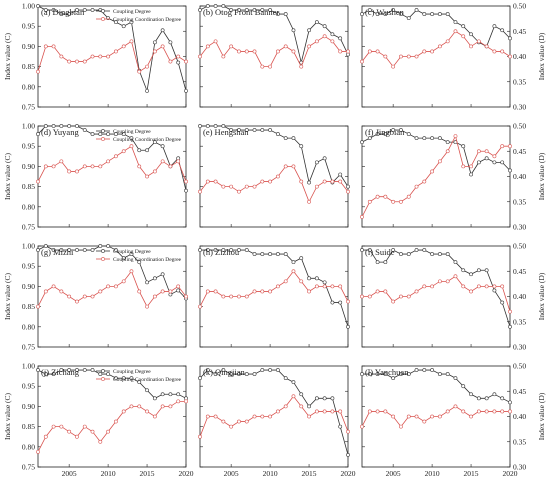 The image size is (550, 485). I want to click on left-tick-label: 0.80, so click(28, 446).